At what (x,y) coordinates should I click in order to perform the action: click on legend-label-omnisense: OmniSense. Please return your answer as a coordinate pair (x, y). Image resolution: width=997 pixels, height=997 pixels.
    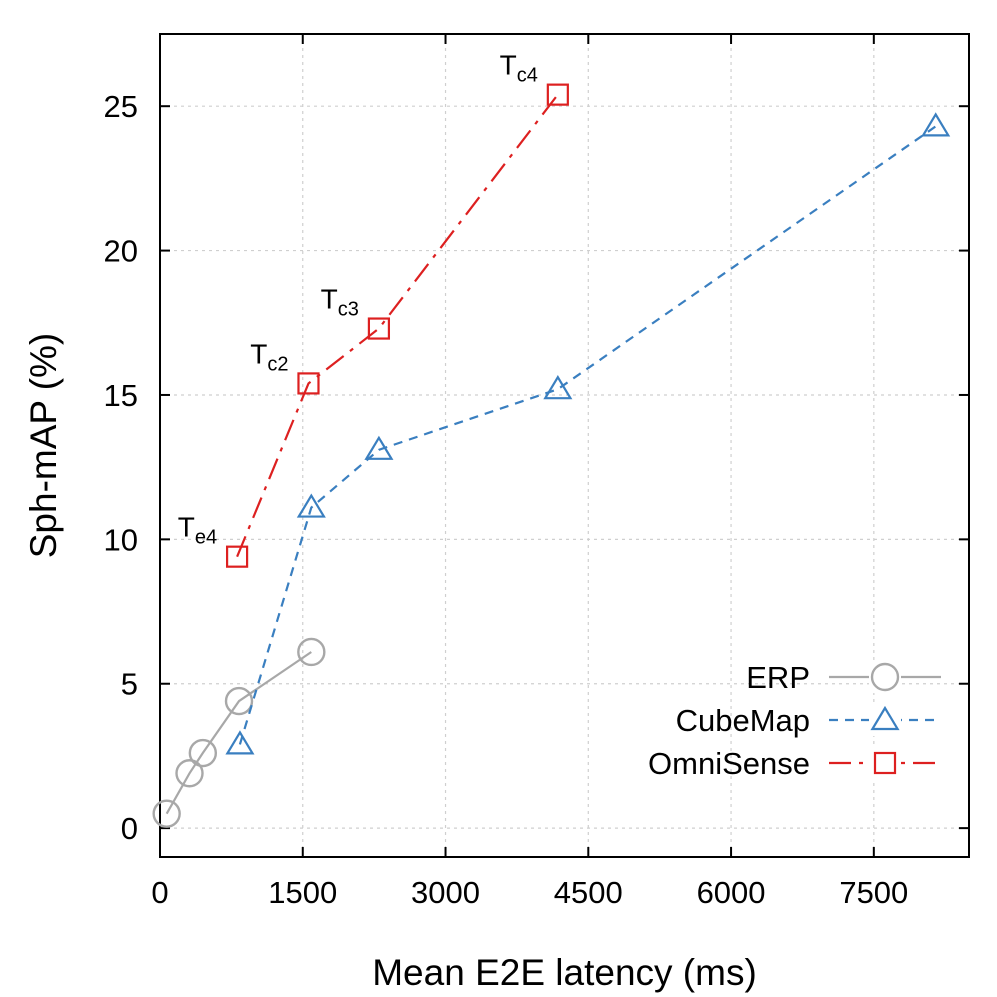
    Looking at the image, I should click on (729, 763).